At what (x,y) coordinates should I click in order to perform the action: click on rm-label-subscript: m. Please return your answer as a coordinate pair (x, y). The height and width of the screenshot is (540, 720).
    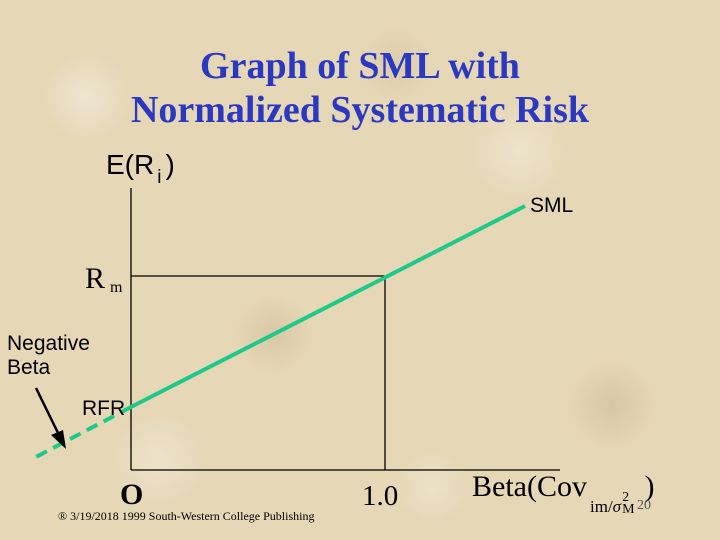
    Looking at the image, I should click on (116, 287).